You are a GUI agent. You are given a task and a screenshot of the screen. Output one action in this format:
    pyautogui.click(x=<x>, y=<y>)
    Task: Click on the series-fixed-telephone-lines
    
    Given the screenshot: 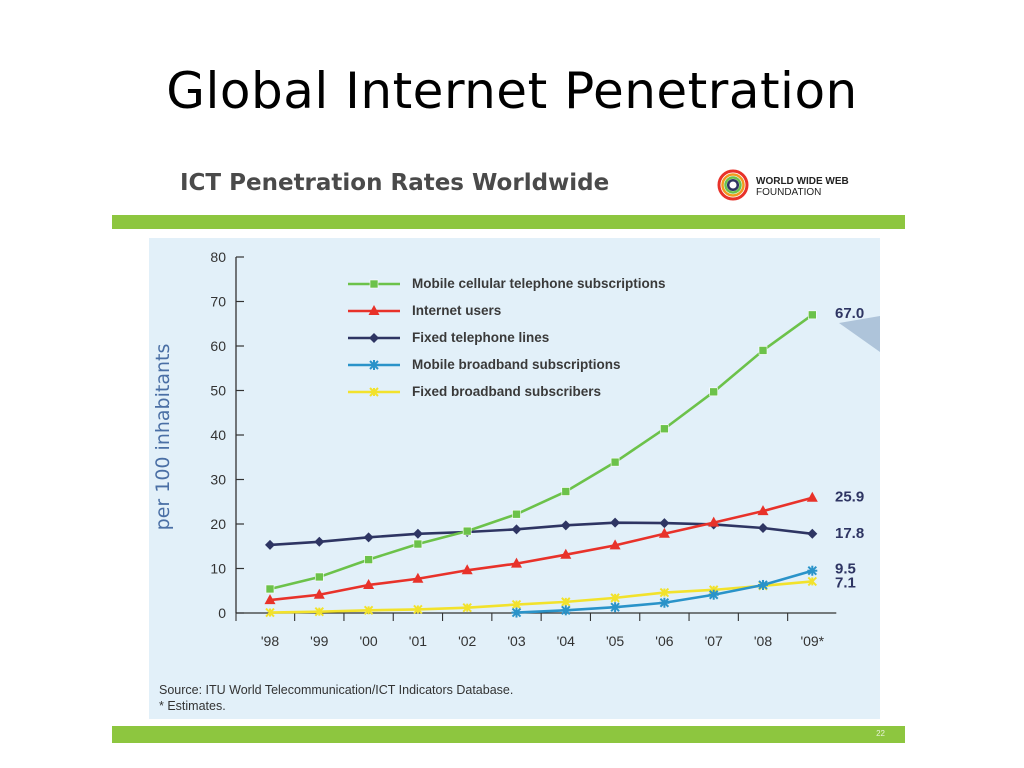 What is the action you would take?
    pyautogui.click(x=541, y=533)
    